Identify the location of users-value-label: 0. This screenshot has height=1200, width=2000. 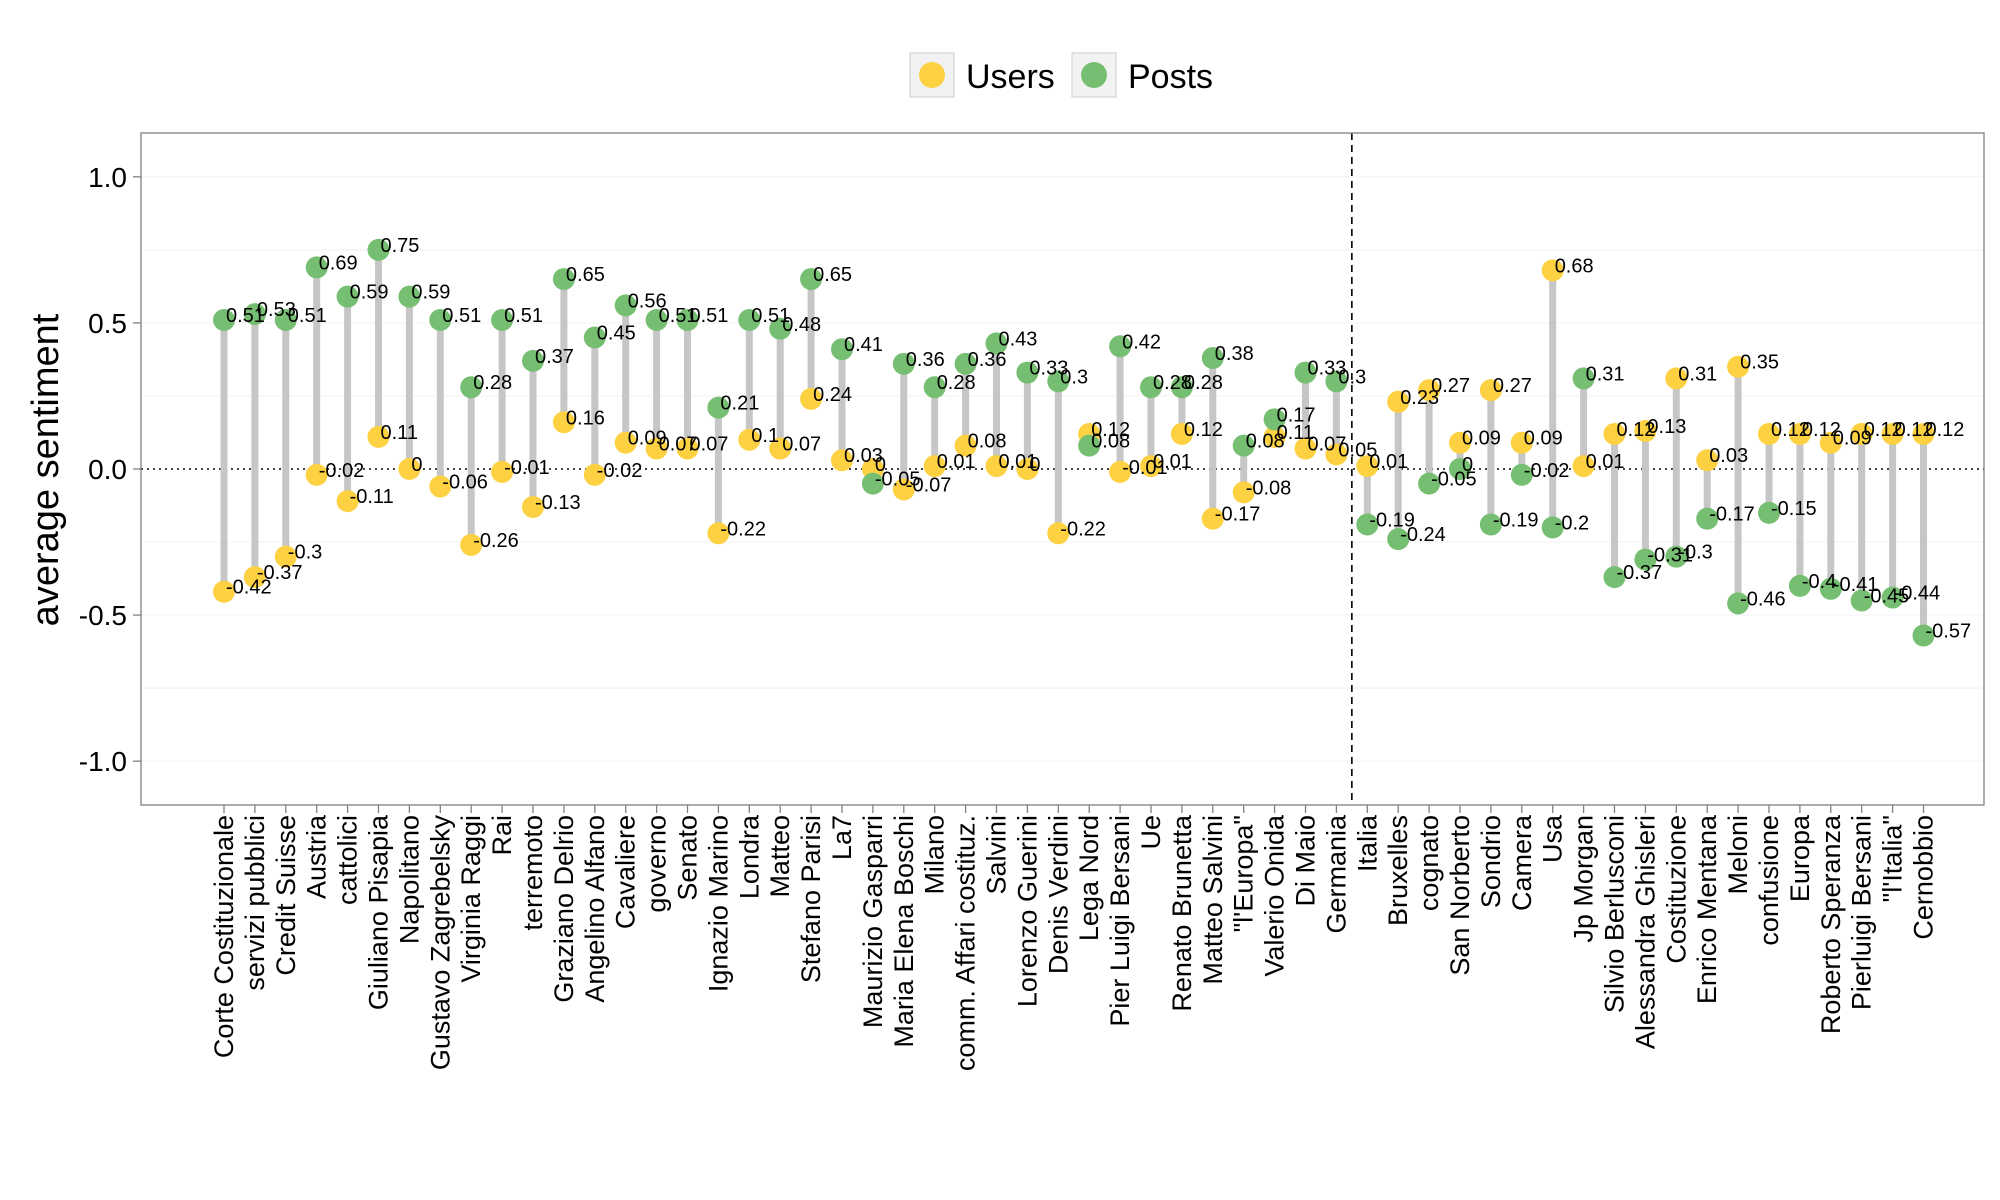
(416, 465).